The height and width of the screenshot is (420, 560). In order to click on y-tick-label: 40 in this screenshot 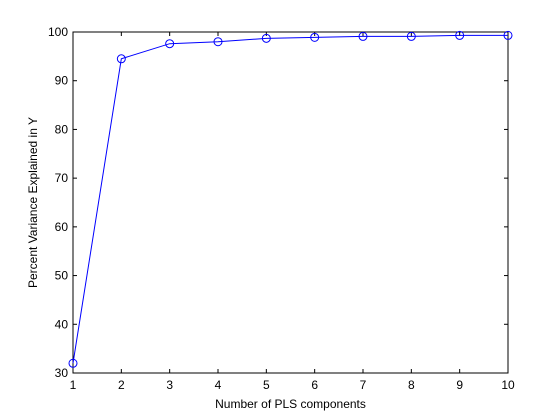, I will do `click(62, 324)`.